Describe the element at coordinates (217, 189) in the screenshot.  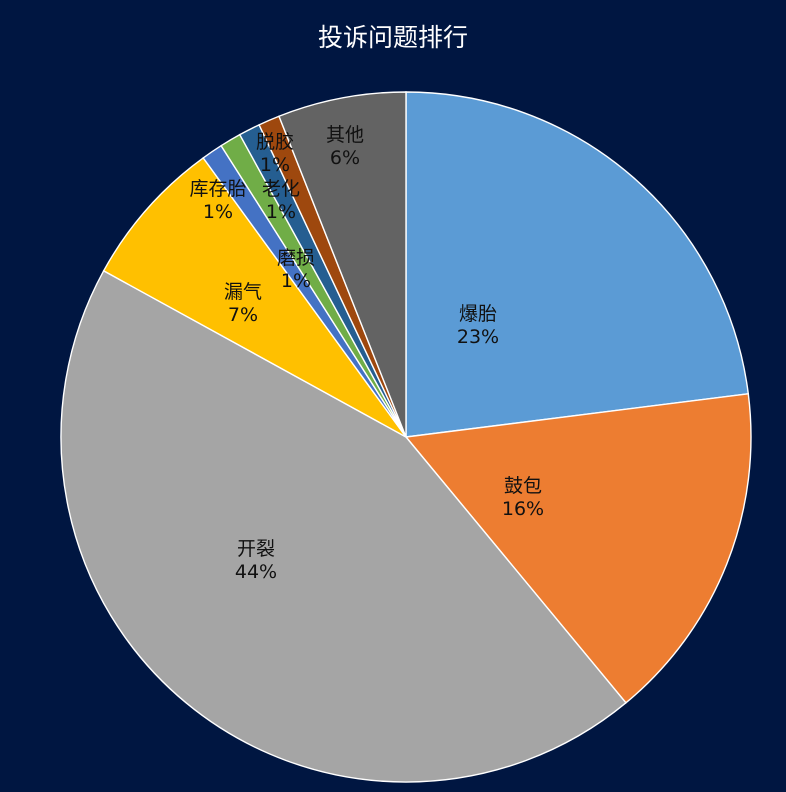
I see `slice-category-label: 库存胎` at that location.